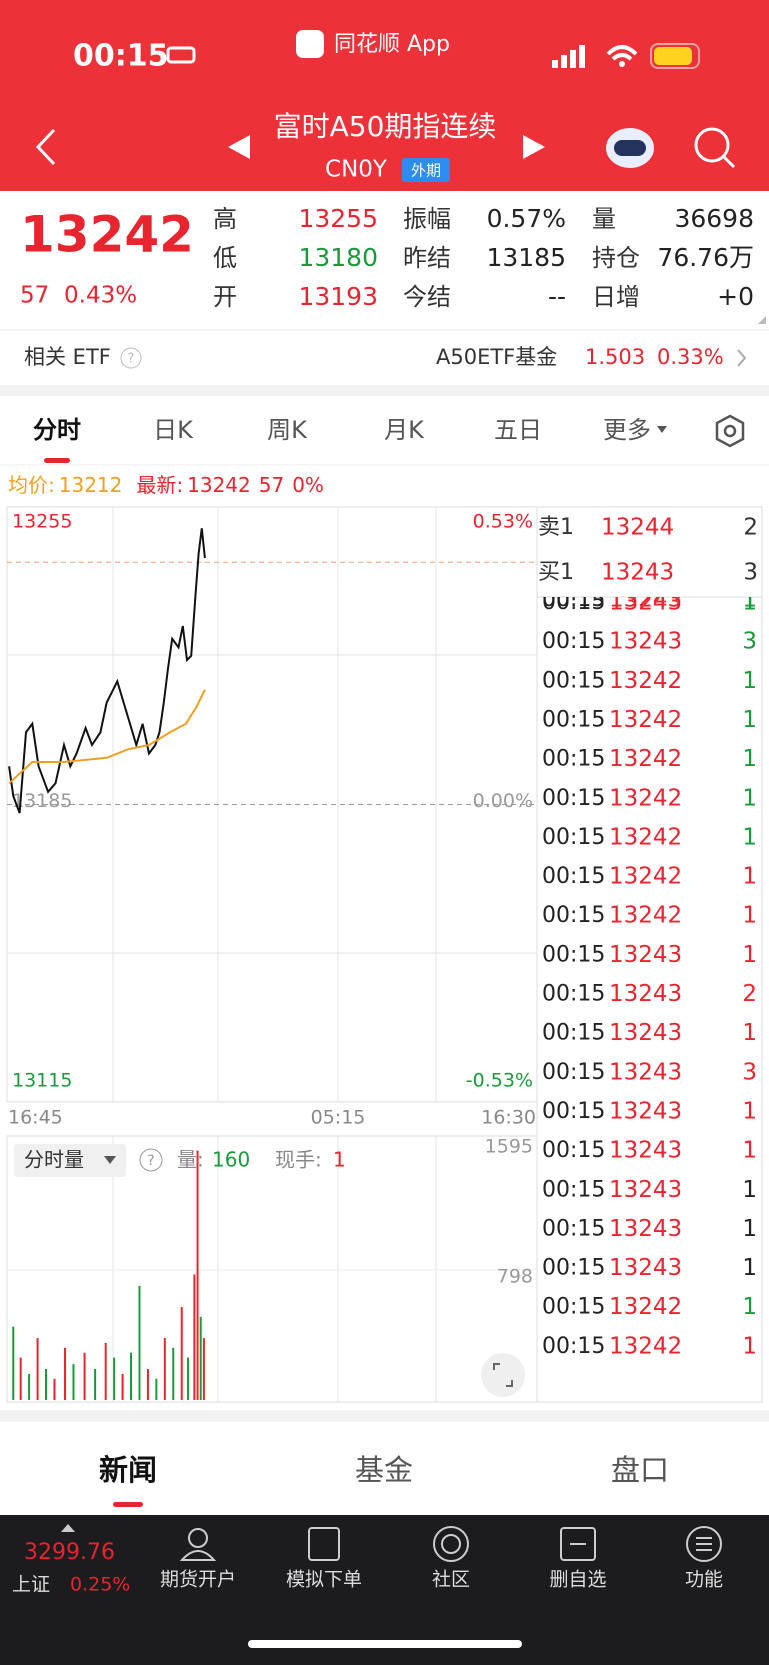  What do you see at coordinates (110, 1160) in the screenshot?
I see `selector-caret` at bounding box center [110, 1160].